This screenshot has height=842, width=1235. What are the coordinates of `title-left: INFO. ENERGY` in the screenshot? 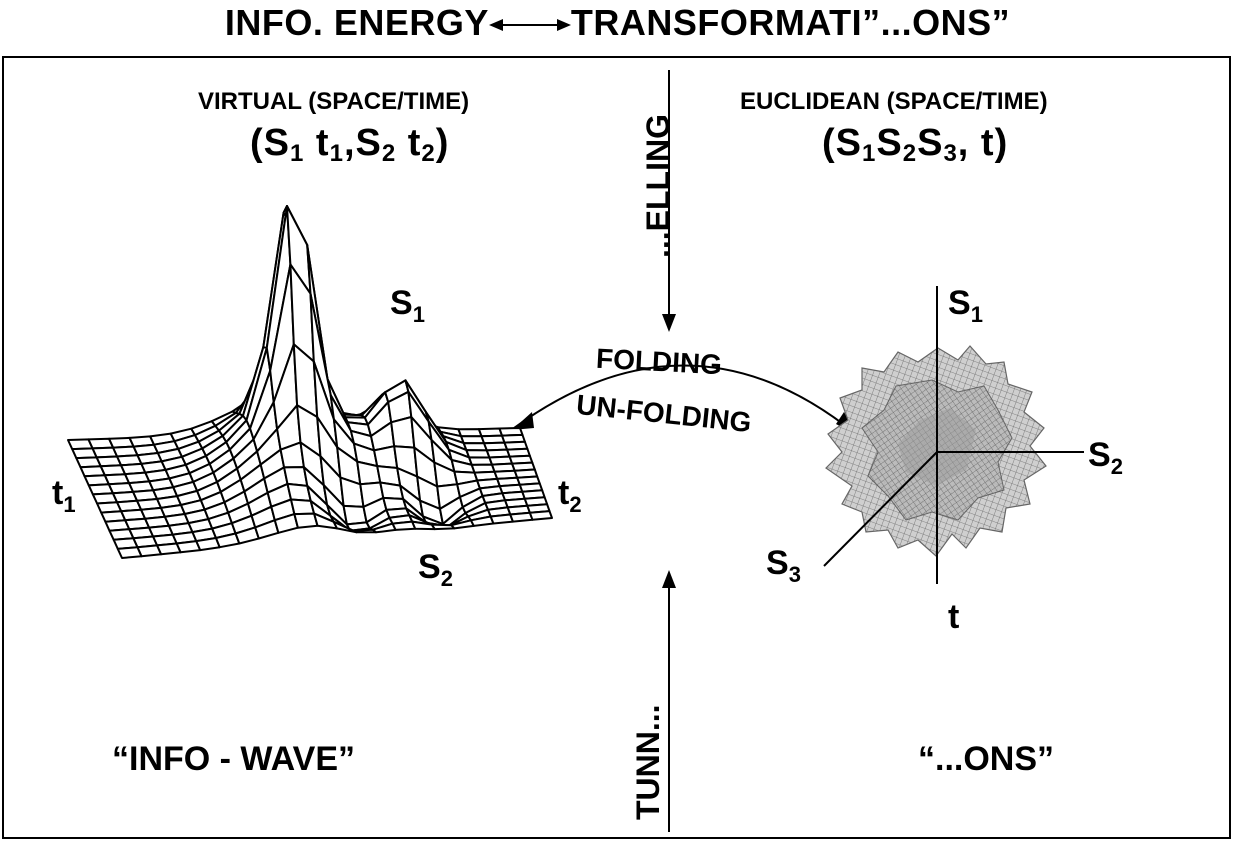 It's located at (356, 22).